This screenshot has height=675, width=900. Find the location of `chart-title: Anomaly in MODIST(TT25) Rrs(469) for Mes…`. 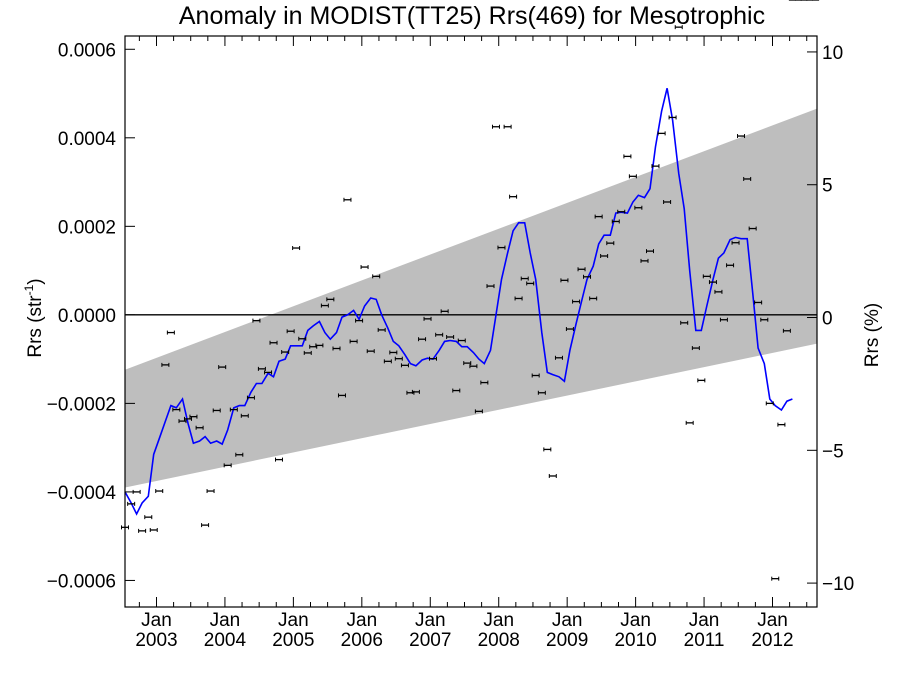

chart-title: Anomaly in MODIST(TT25) Rrs(469) for Mes… is located at coordinates (472, 16).